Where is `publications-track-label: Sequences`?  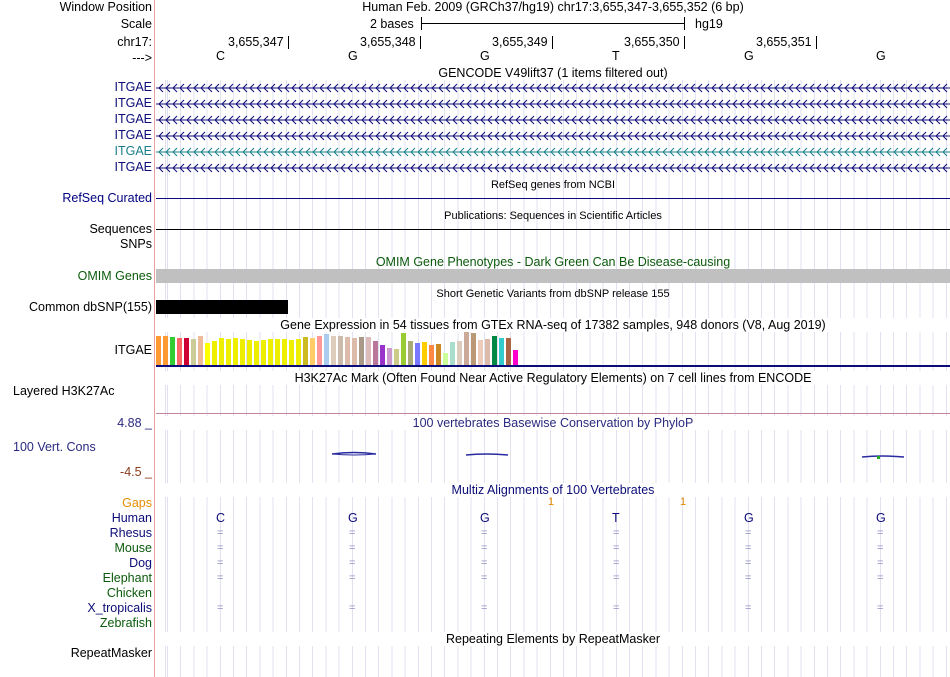
publications-track-label: Sequences is located at coordinates (120, 229).